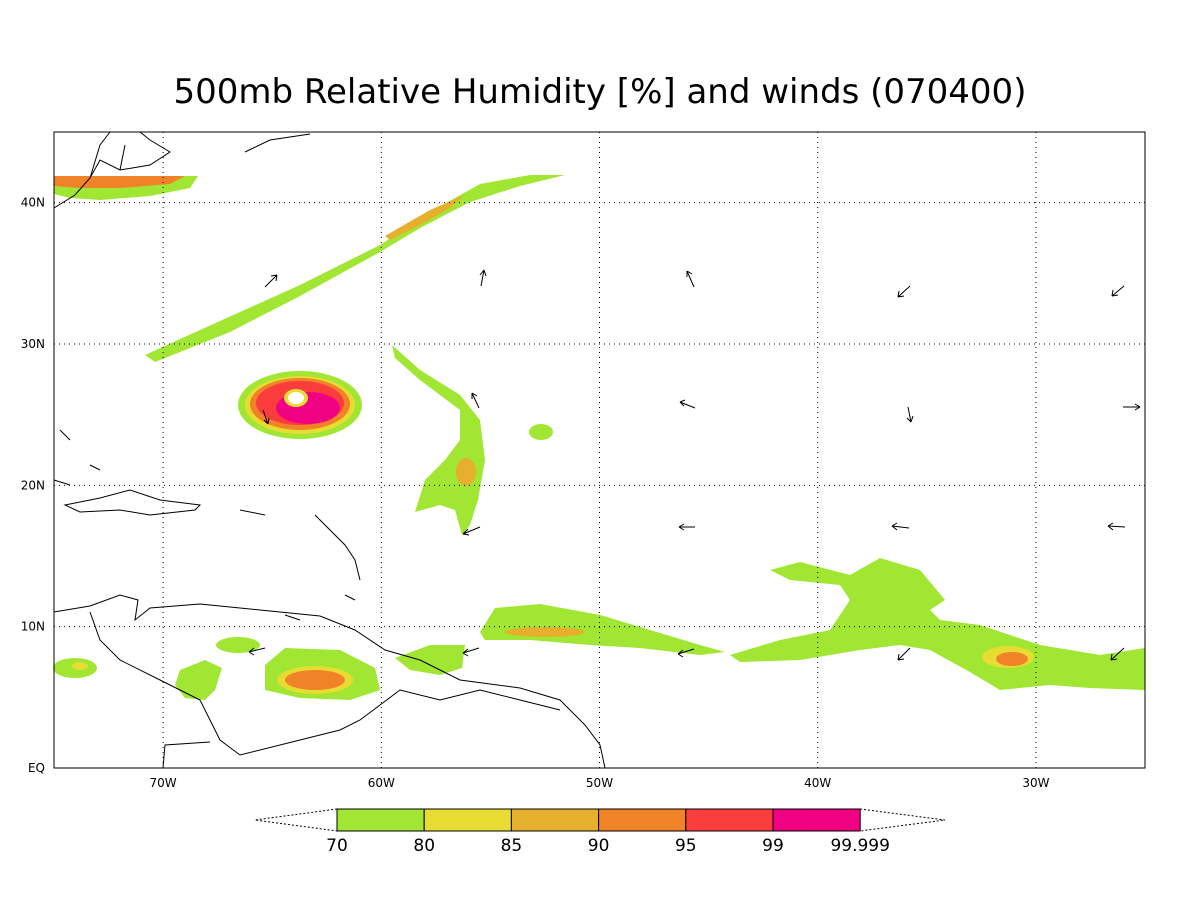  Describe the element at coordinates (859, 846) in the screenshot. I see `colorbar-label: 99.999` at that location.